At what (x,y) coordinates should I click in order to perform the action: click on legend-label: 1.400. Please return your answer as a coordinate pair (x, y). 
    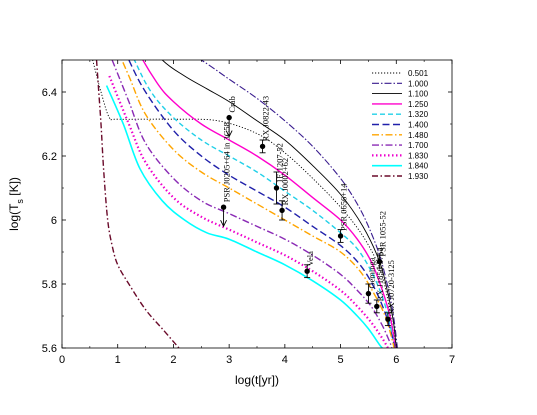
    Looking at the image, I should click on (418, 125).